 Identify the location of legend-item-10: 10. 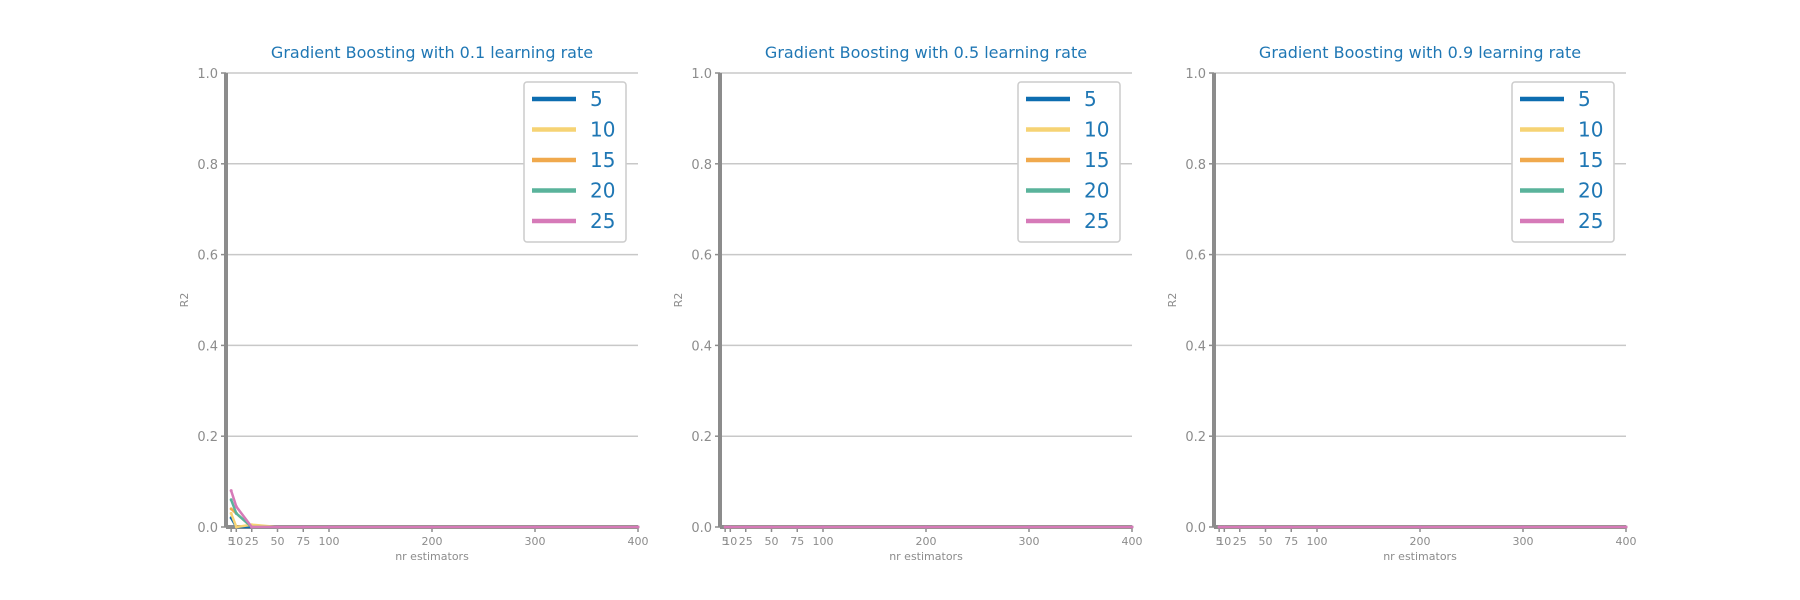
(573, 130).